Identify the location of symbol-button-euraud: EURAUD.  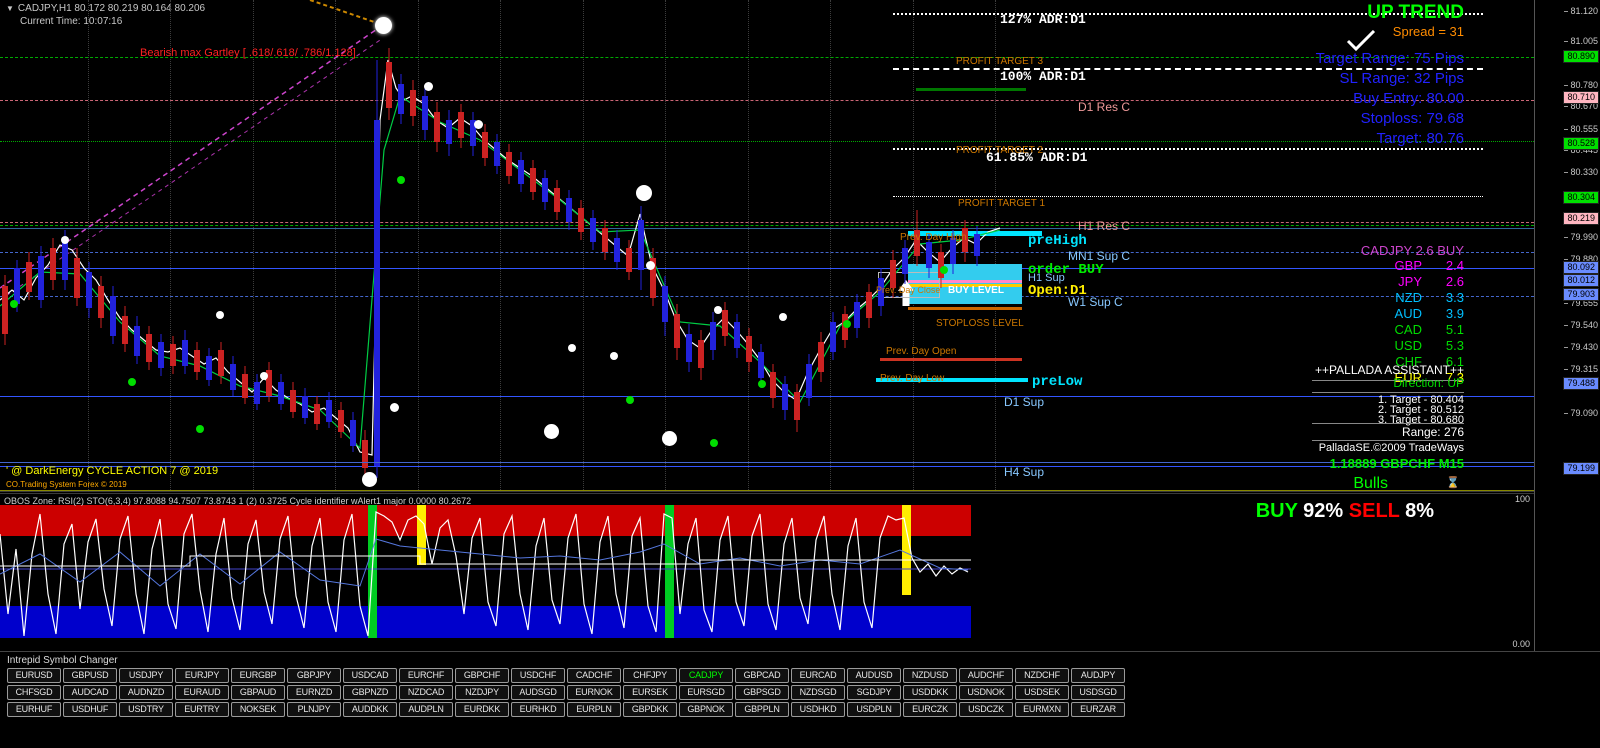
(202, 692).